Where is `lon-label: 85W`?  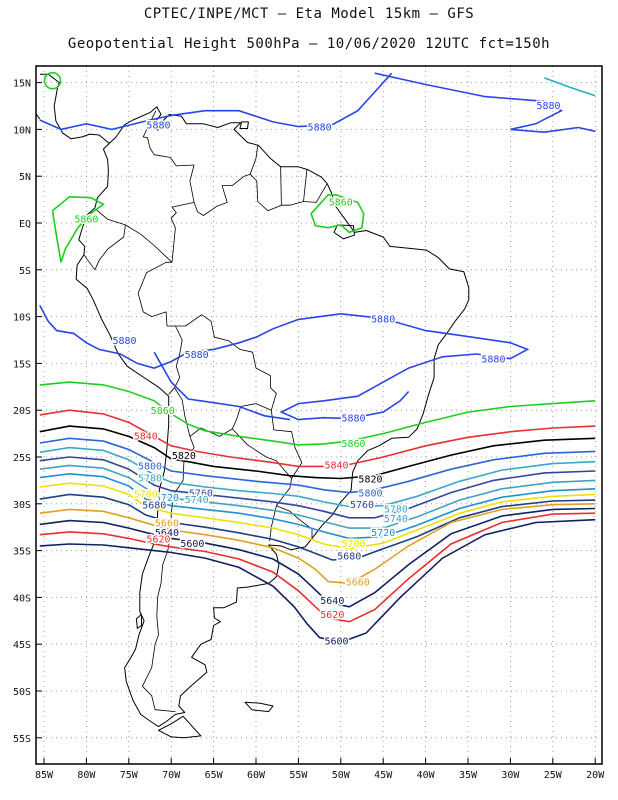
lon-label: 85W is located at coordinates (44, 775).